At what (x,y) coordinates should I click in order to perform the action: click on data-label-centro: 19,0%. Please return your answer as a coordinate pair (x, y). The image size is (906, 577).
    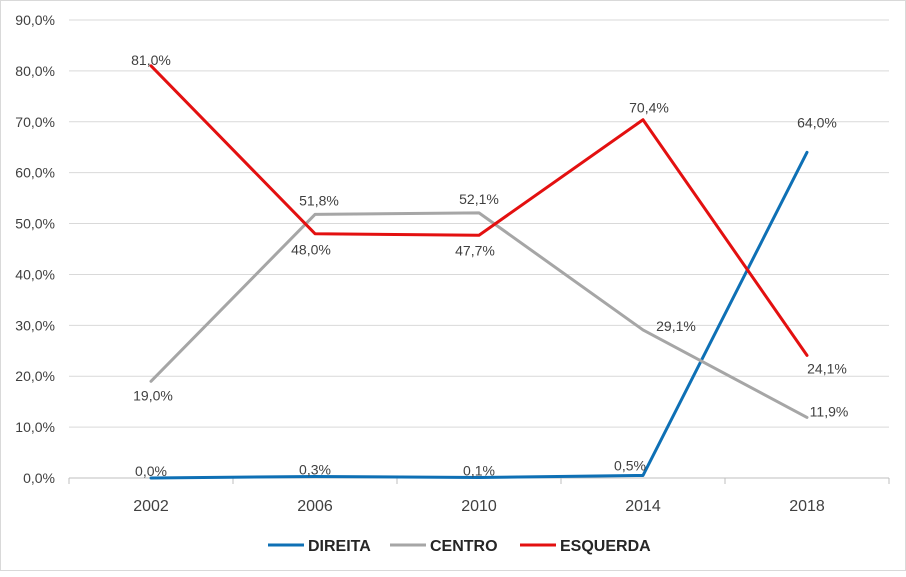
    Looking at the image, I should click on (153, 395).